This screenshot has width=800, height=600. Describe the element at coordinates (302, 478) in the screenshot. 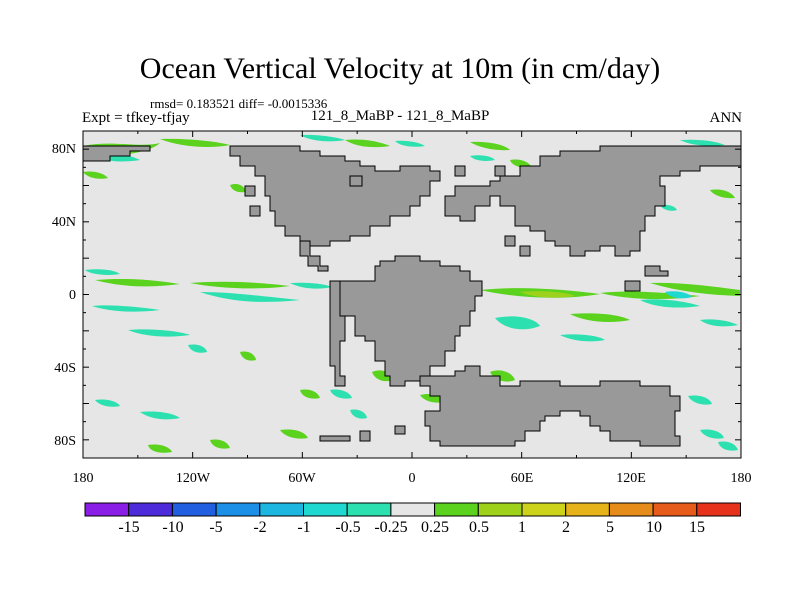

I see `lon-tick-label: 60W` at that location.